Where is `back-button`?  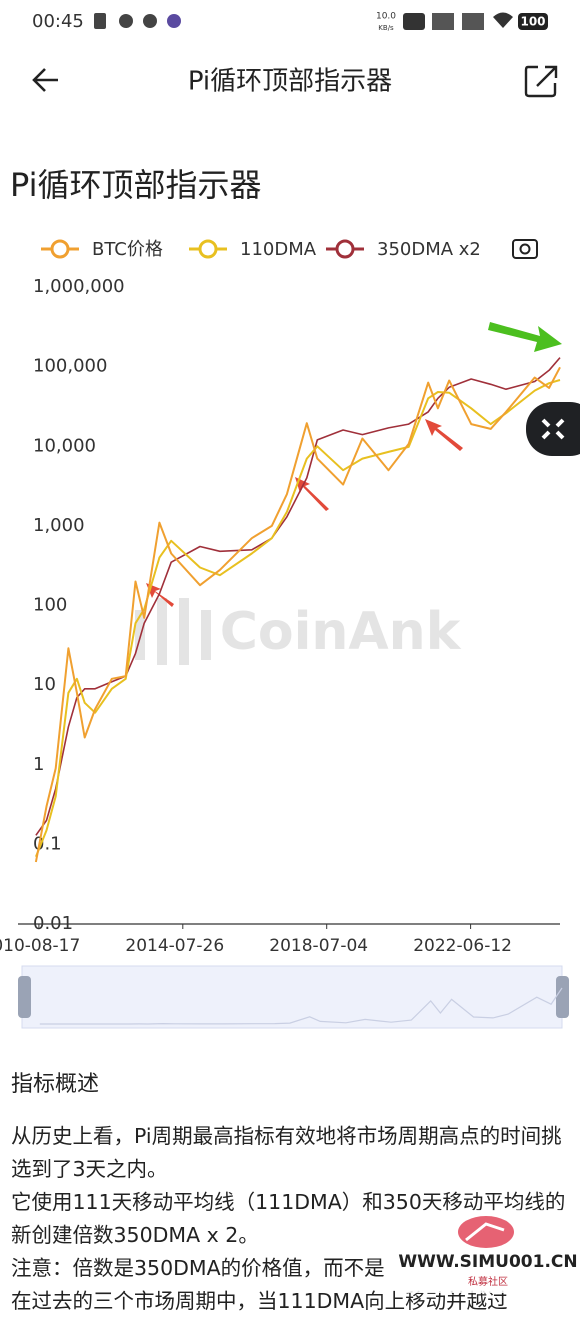 back-button is located at coordinates (45, 80).